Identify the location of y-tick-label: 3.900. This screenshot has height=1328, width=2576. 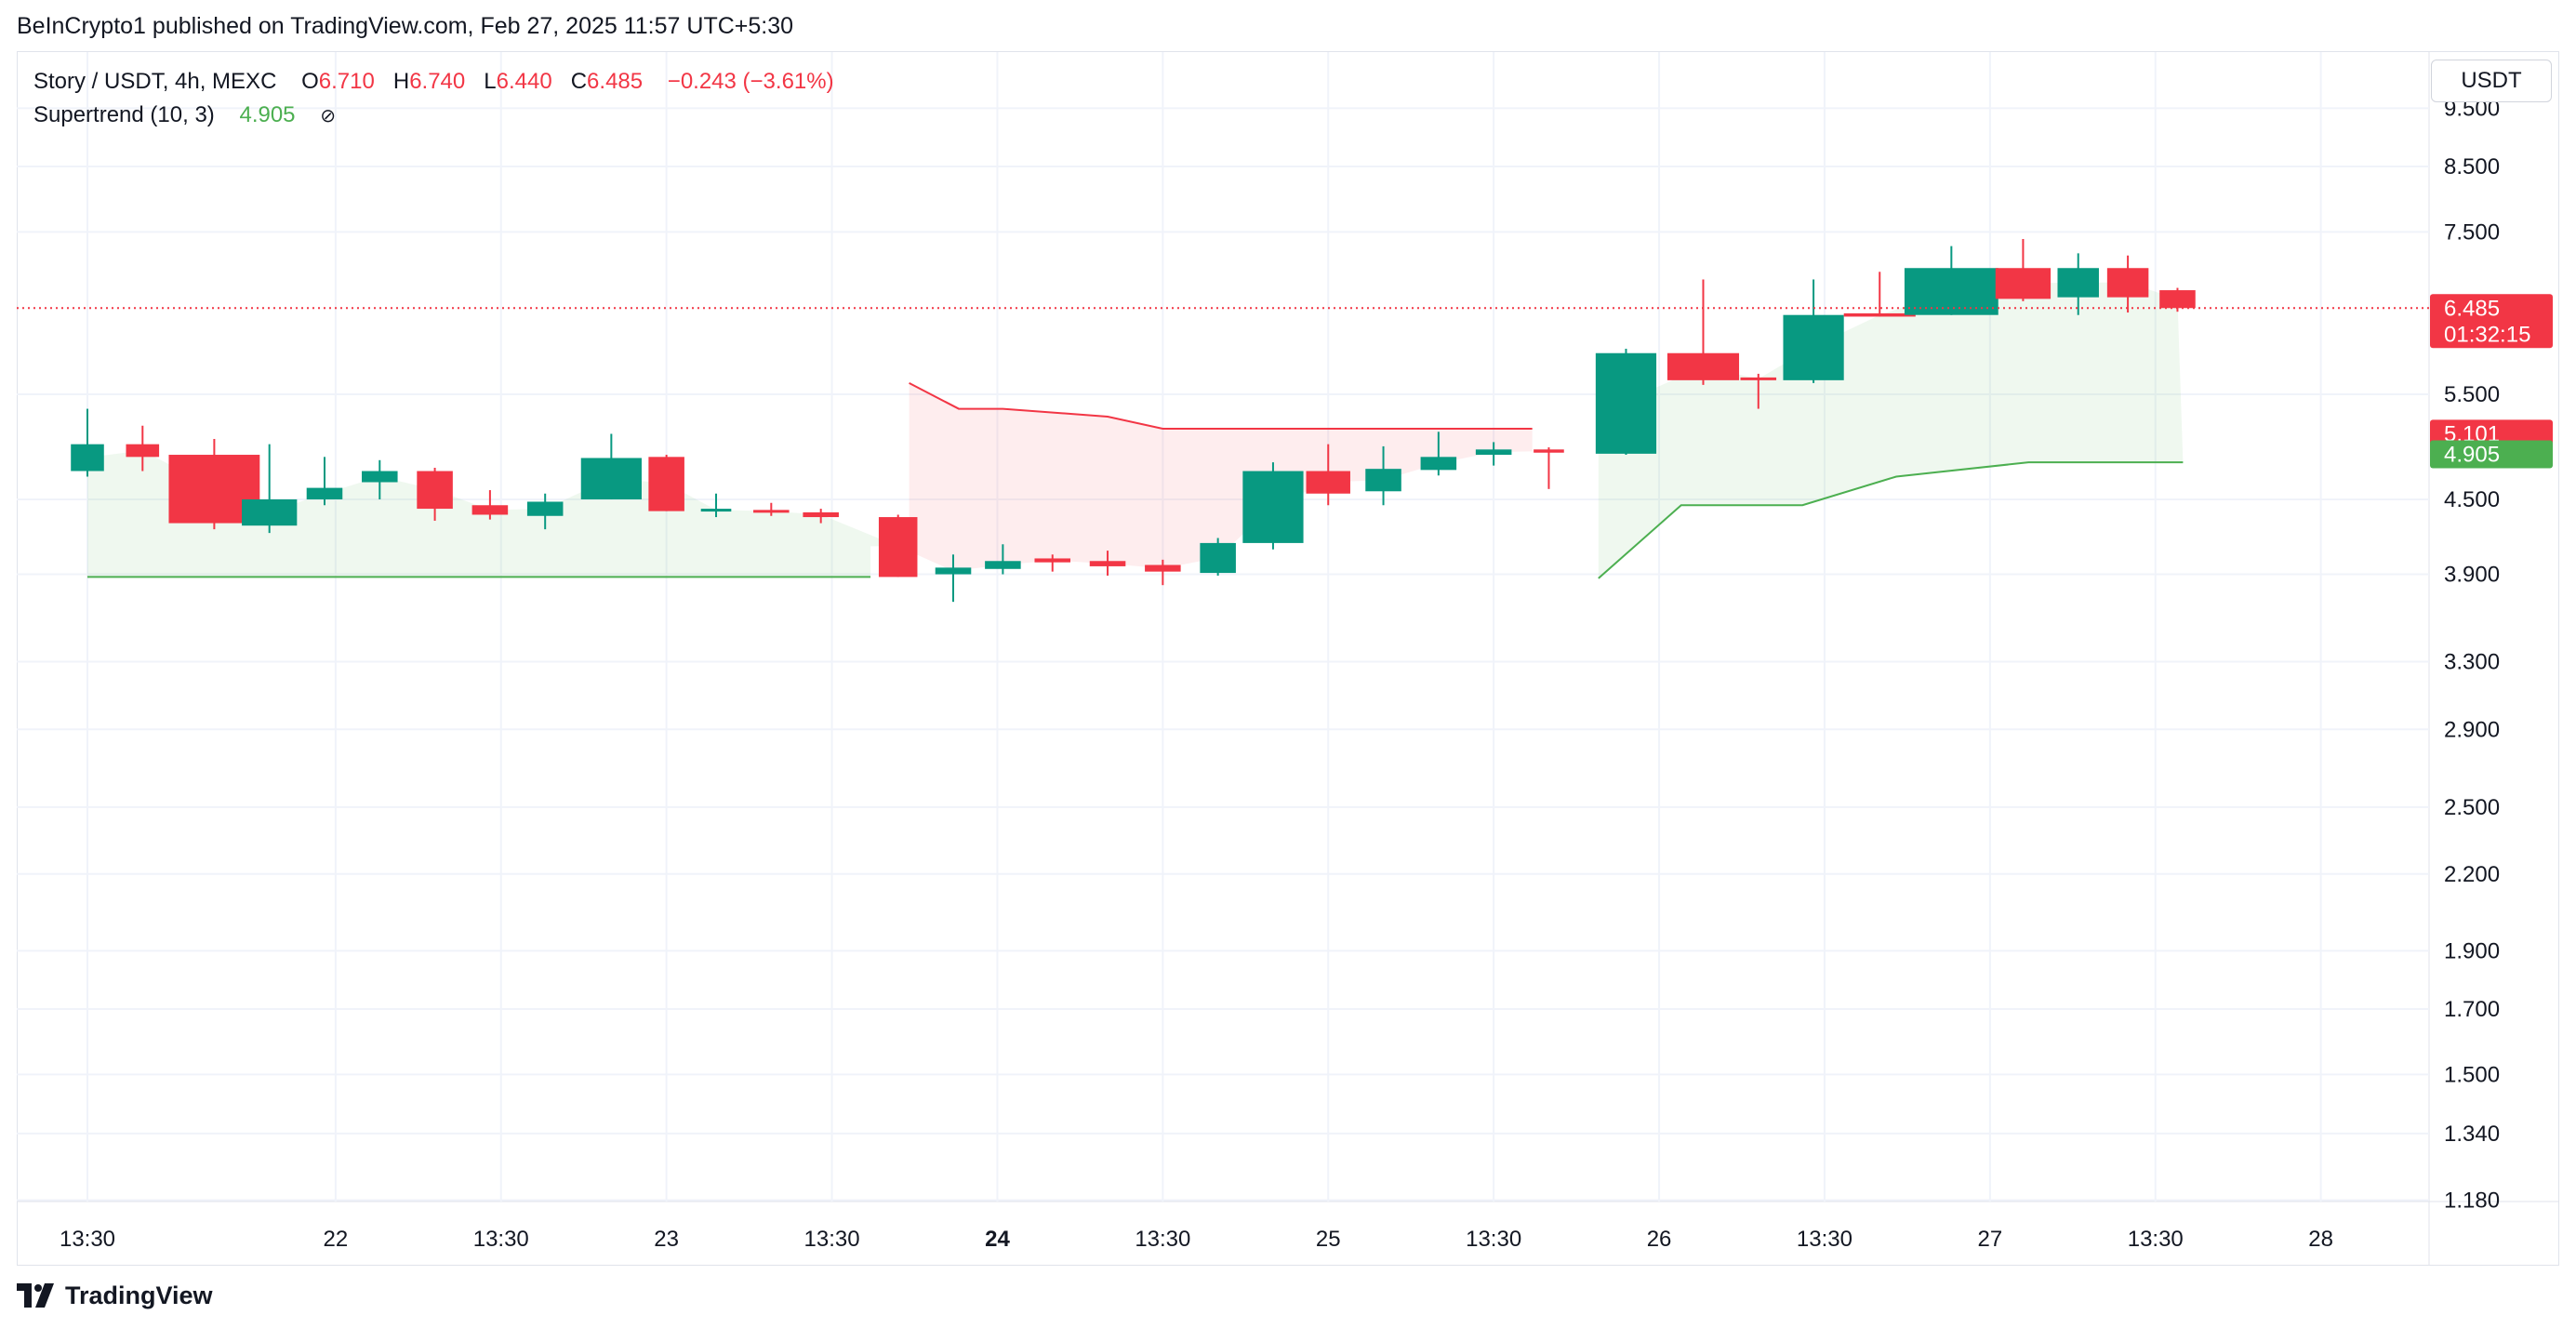
(2472, 575).